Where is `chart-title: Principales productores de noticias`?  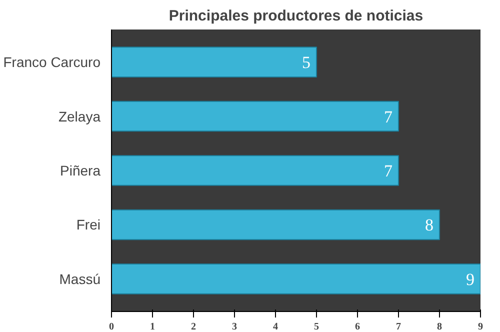
chart-title: Principales productores de noticias is located at coordinates (296, 16).